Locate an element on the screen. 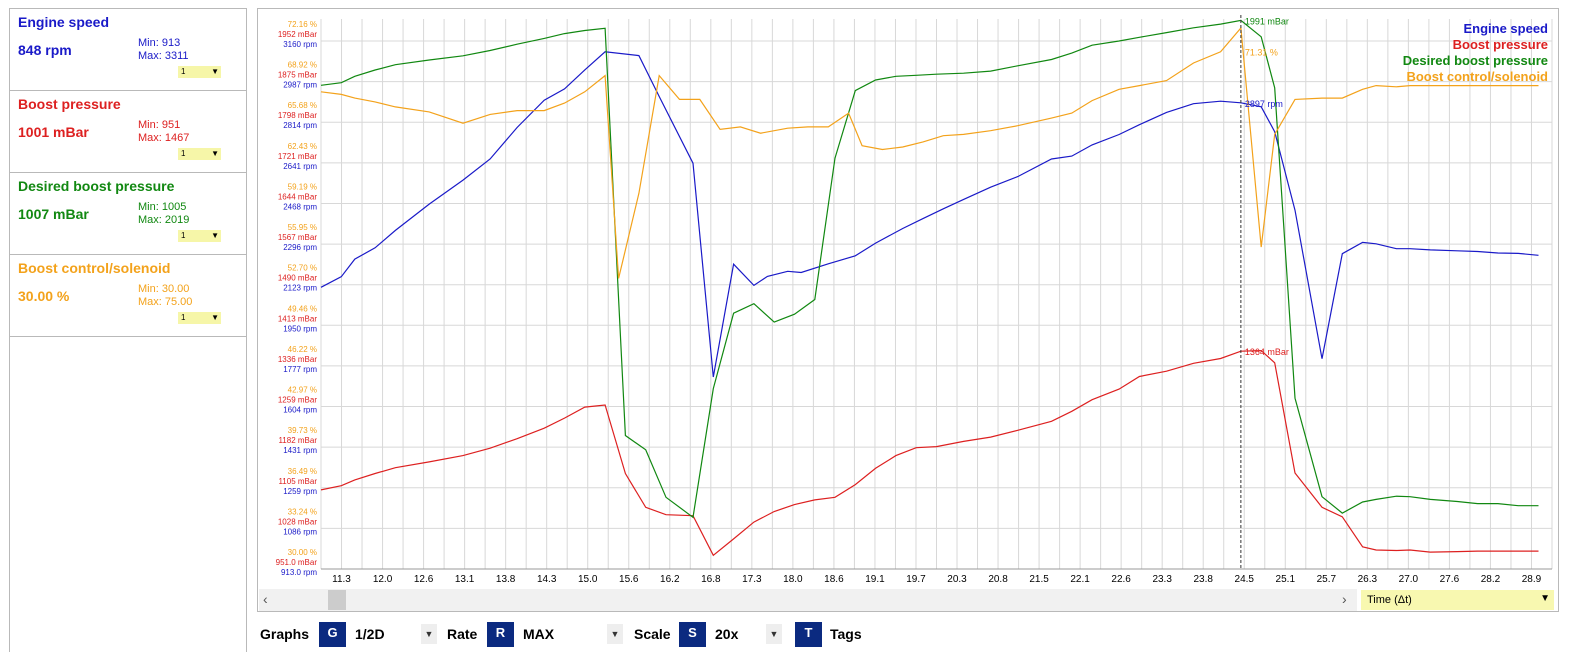  y-tick-label: 52.70 % is located at coordinates (302, 268).